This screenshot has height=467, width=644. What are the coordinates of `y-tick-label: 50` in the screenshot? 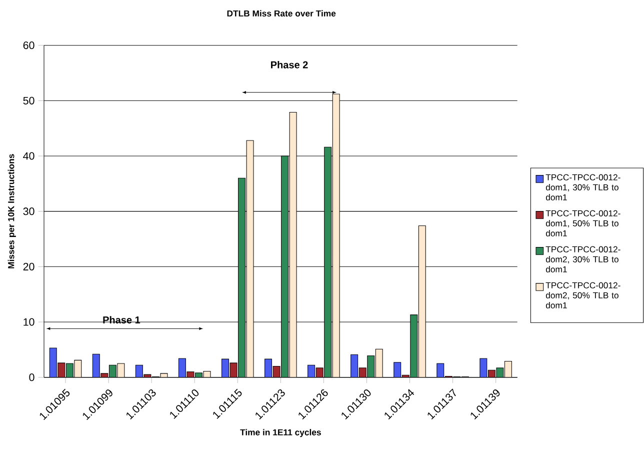 It's located at (28, 101).